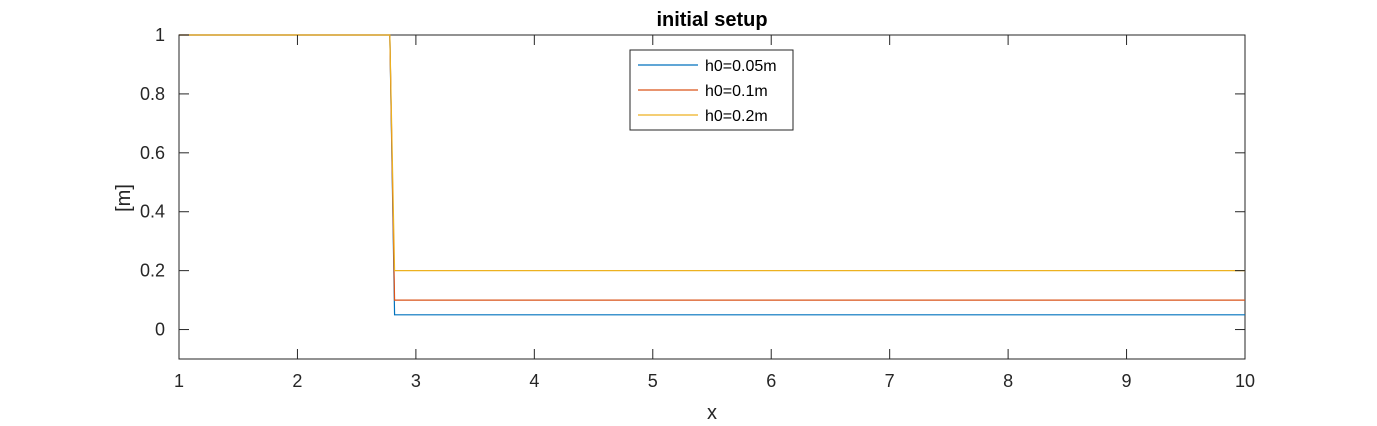 The image size is (1377, 426). What do you see at coordinates (1127, 381) in the screenshot?
I see `x-tick-label: 9` at bounding box center [1127, 381].